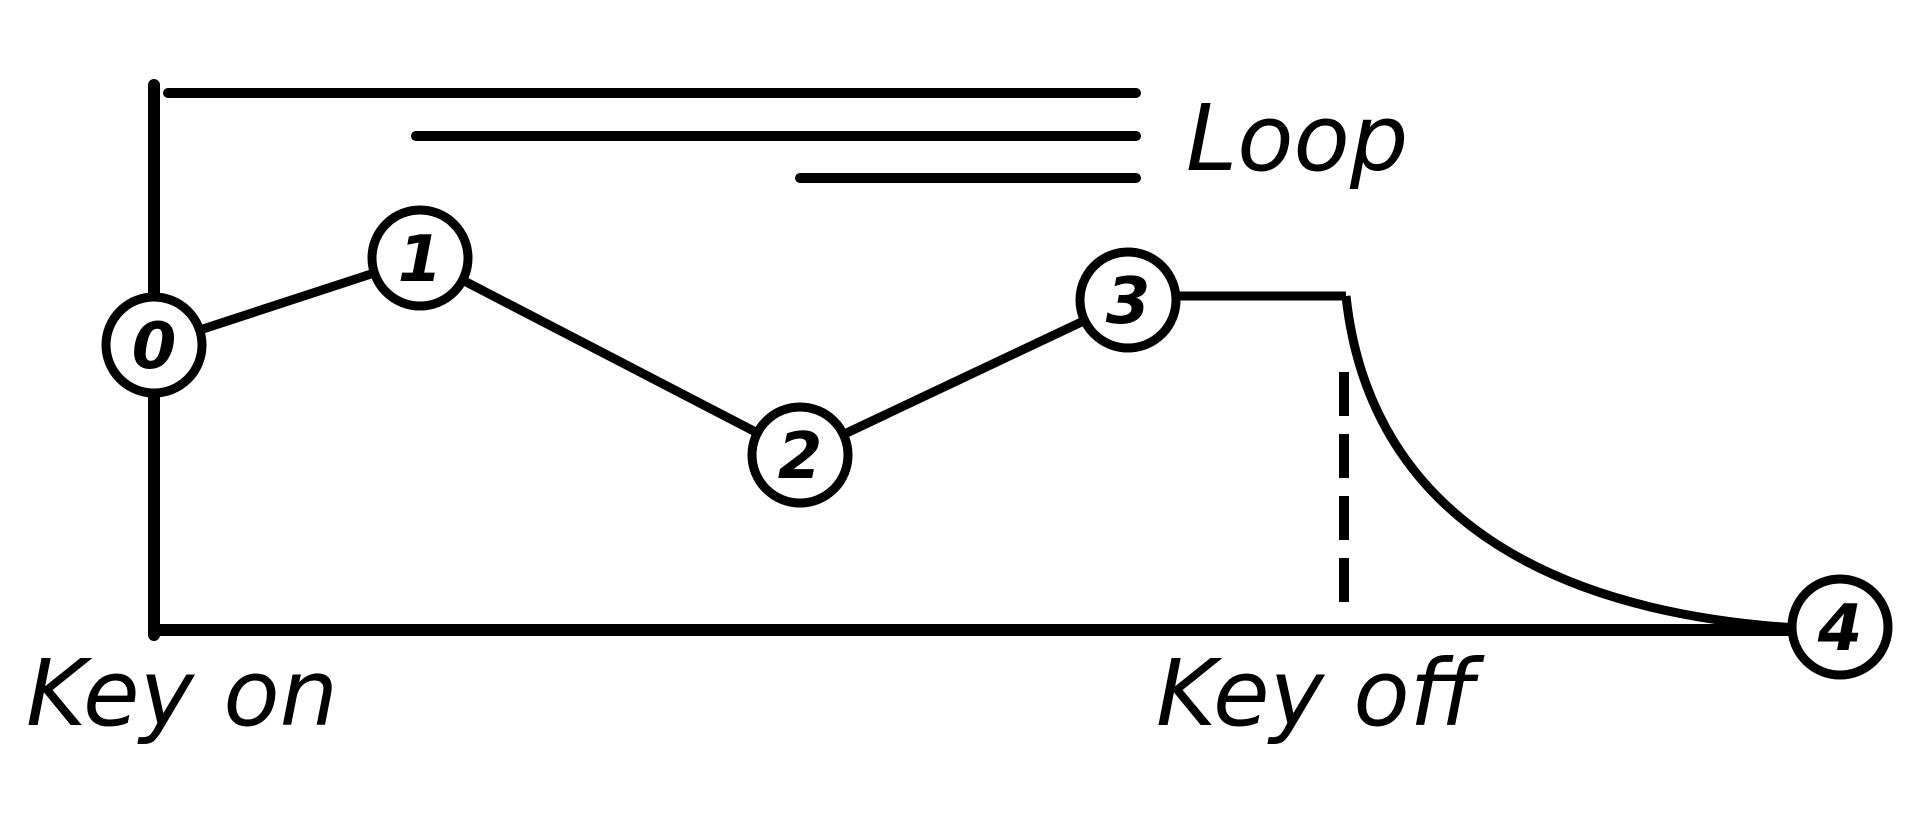  I want to click on node-4-label: 4, so click(1840, 629).